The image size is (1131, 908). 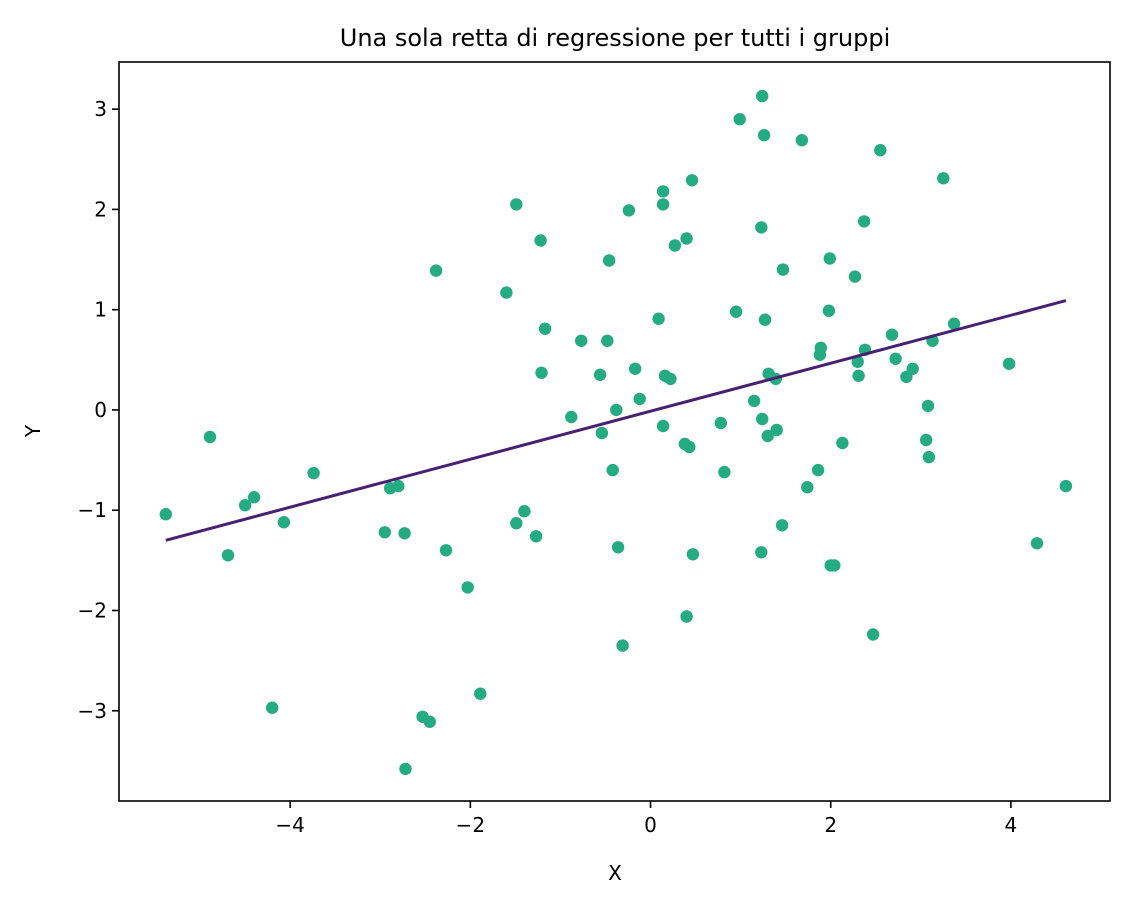 I want to click on x-tick-label: 2, so click(x=830, y=825).